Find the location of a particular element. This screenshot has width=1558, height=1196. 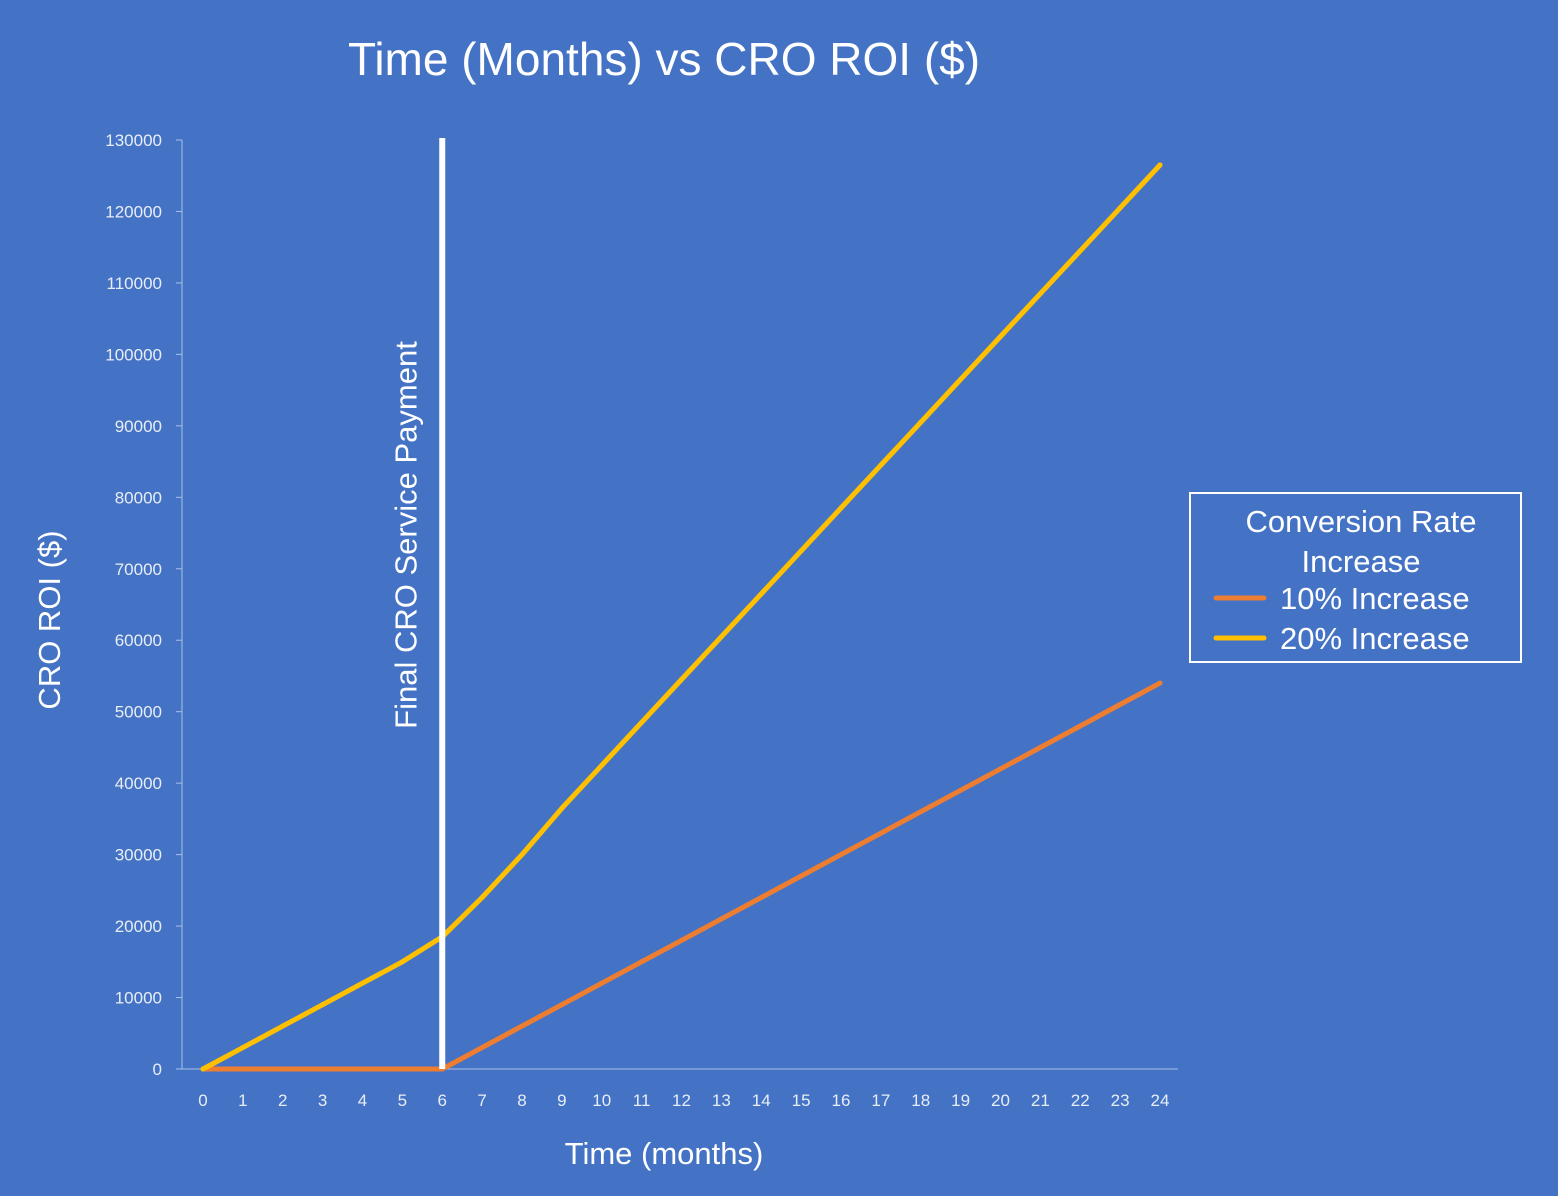

y-tick-label: 110000 is located at coordinates (134, 283).